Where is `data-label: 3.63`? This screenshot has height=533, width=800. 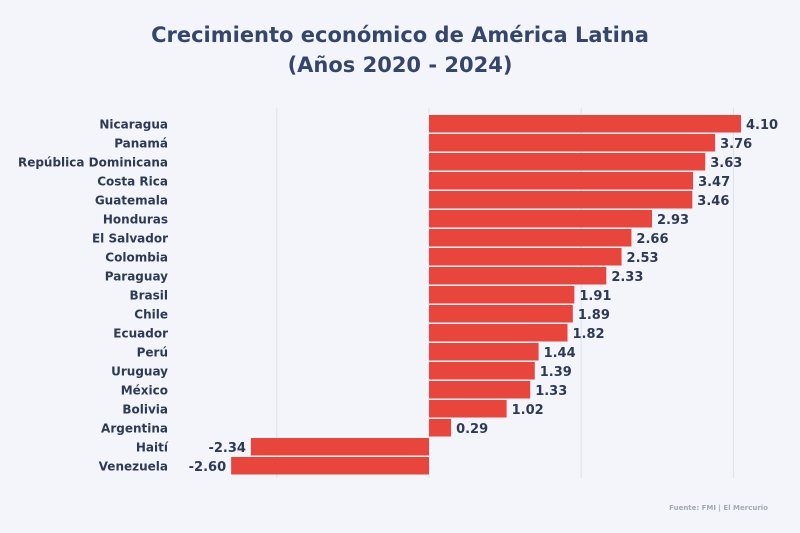 data-label: 3.63 is located at coordinates (726, 163).